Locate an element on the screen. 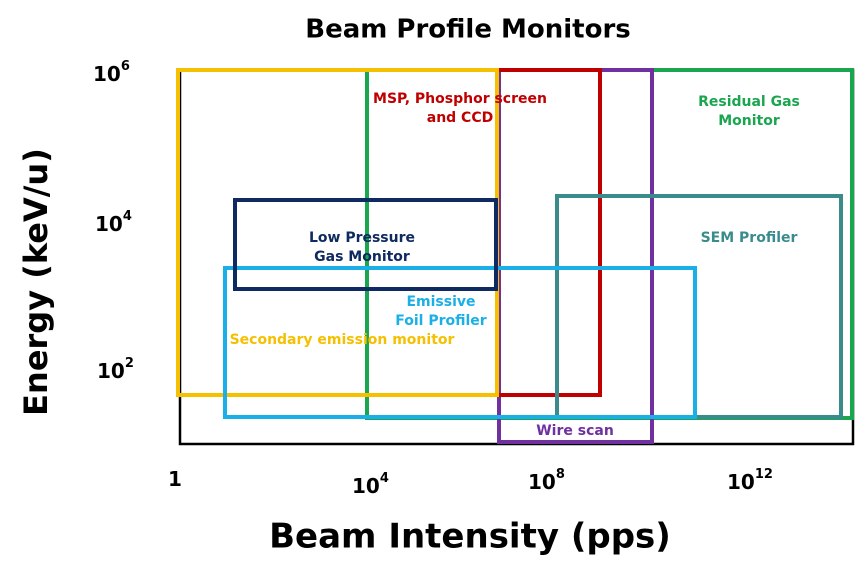  region-label: Gas Monitor is located at coordinates (362, 257).